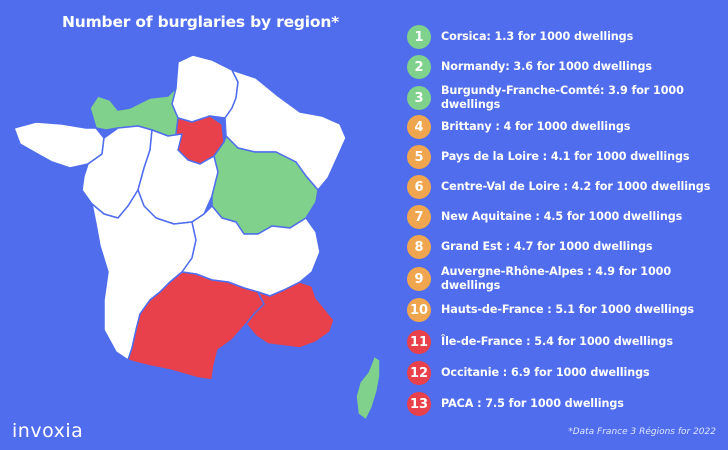 This screenshot has height=450, width=728. Describe the element at coordinates (419, 127) in the screenshot. I see `rank-badge: 4` at that location.